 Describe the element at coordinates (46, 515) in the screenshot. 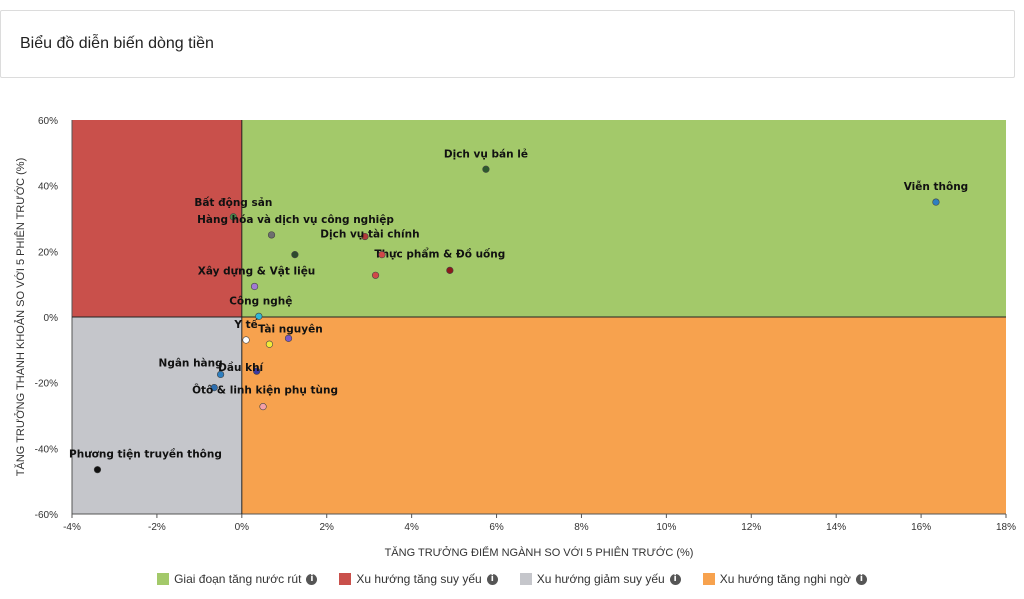

I see `y-tick-label: -60%` at that location.